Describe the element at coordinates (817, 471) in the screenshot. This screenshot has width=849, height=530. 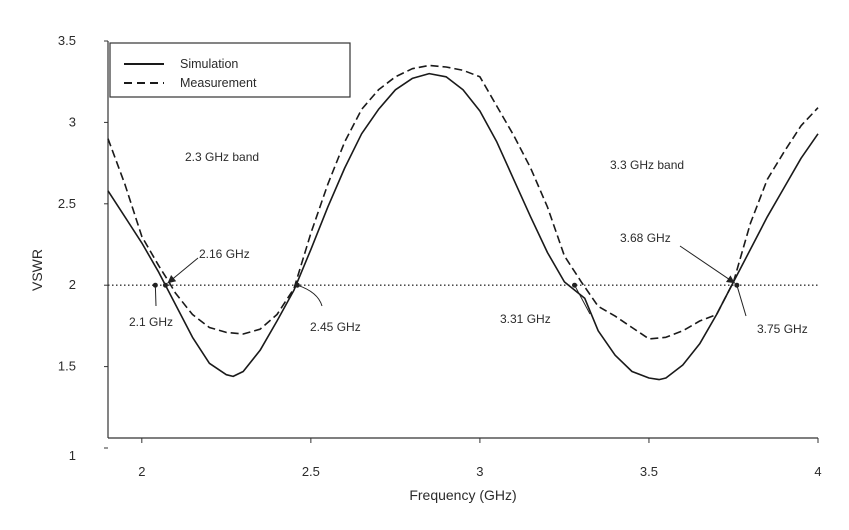
I see `x-tick-label: 4` at that location.